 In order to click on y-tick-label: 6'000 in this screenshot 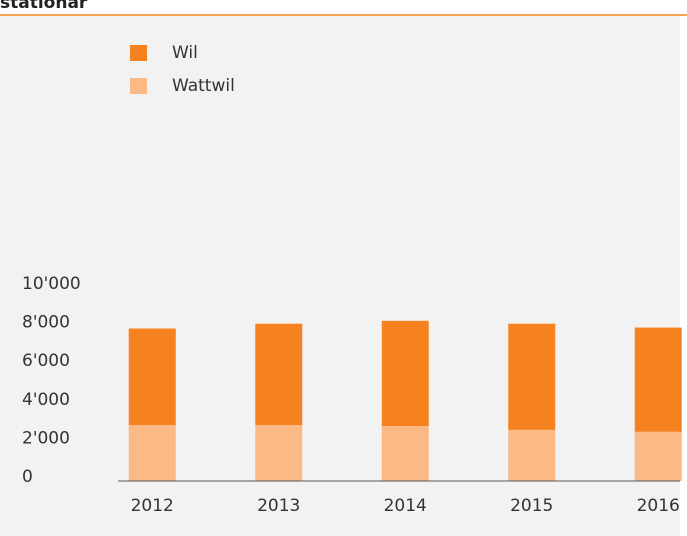, I will do `click(46, 361)`.